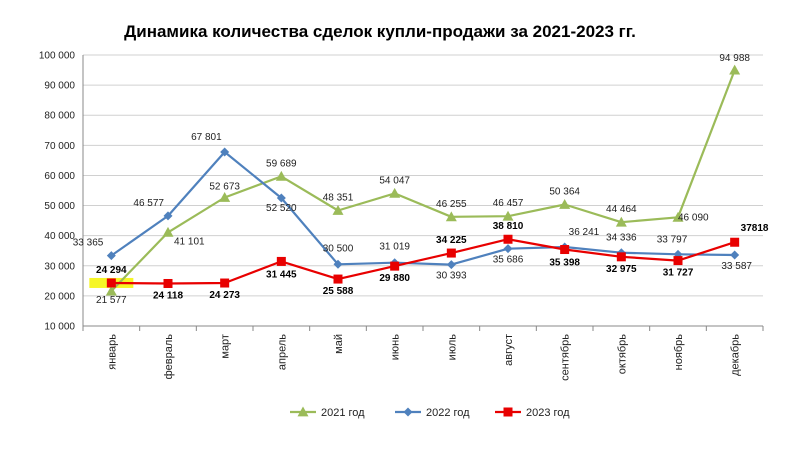  I want to click on data-label: 48 351, so click(338, 198).